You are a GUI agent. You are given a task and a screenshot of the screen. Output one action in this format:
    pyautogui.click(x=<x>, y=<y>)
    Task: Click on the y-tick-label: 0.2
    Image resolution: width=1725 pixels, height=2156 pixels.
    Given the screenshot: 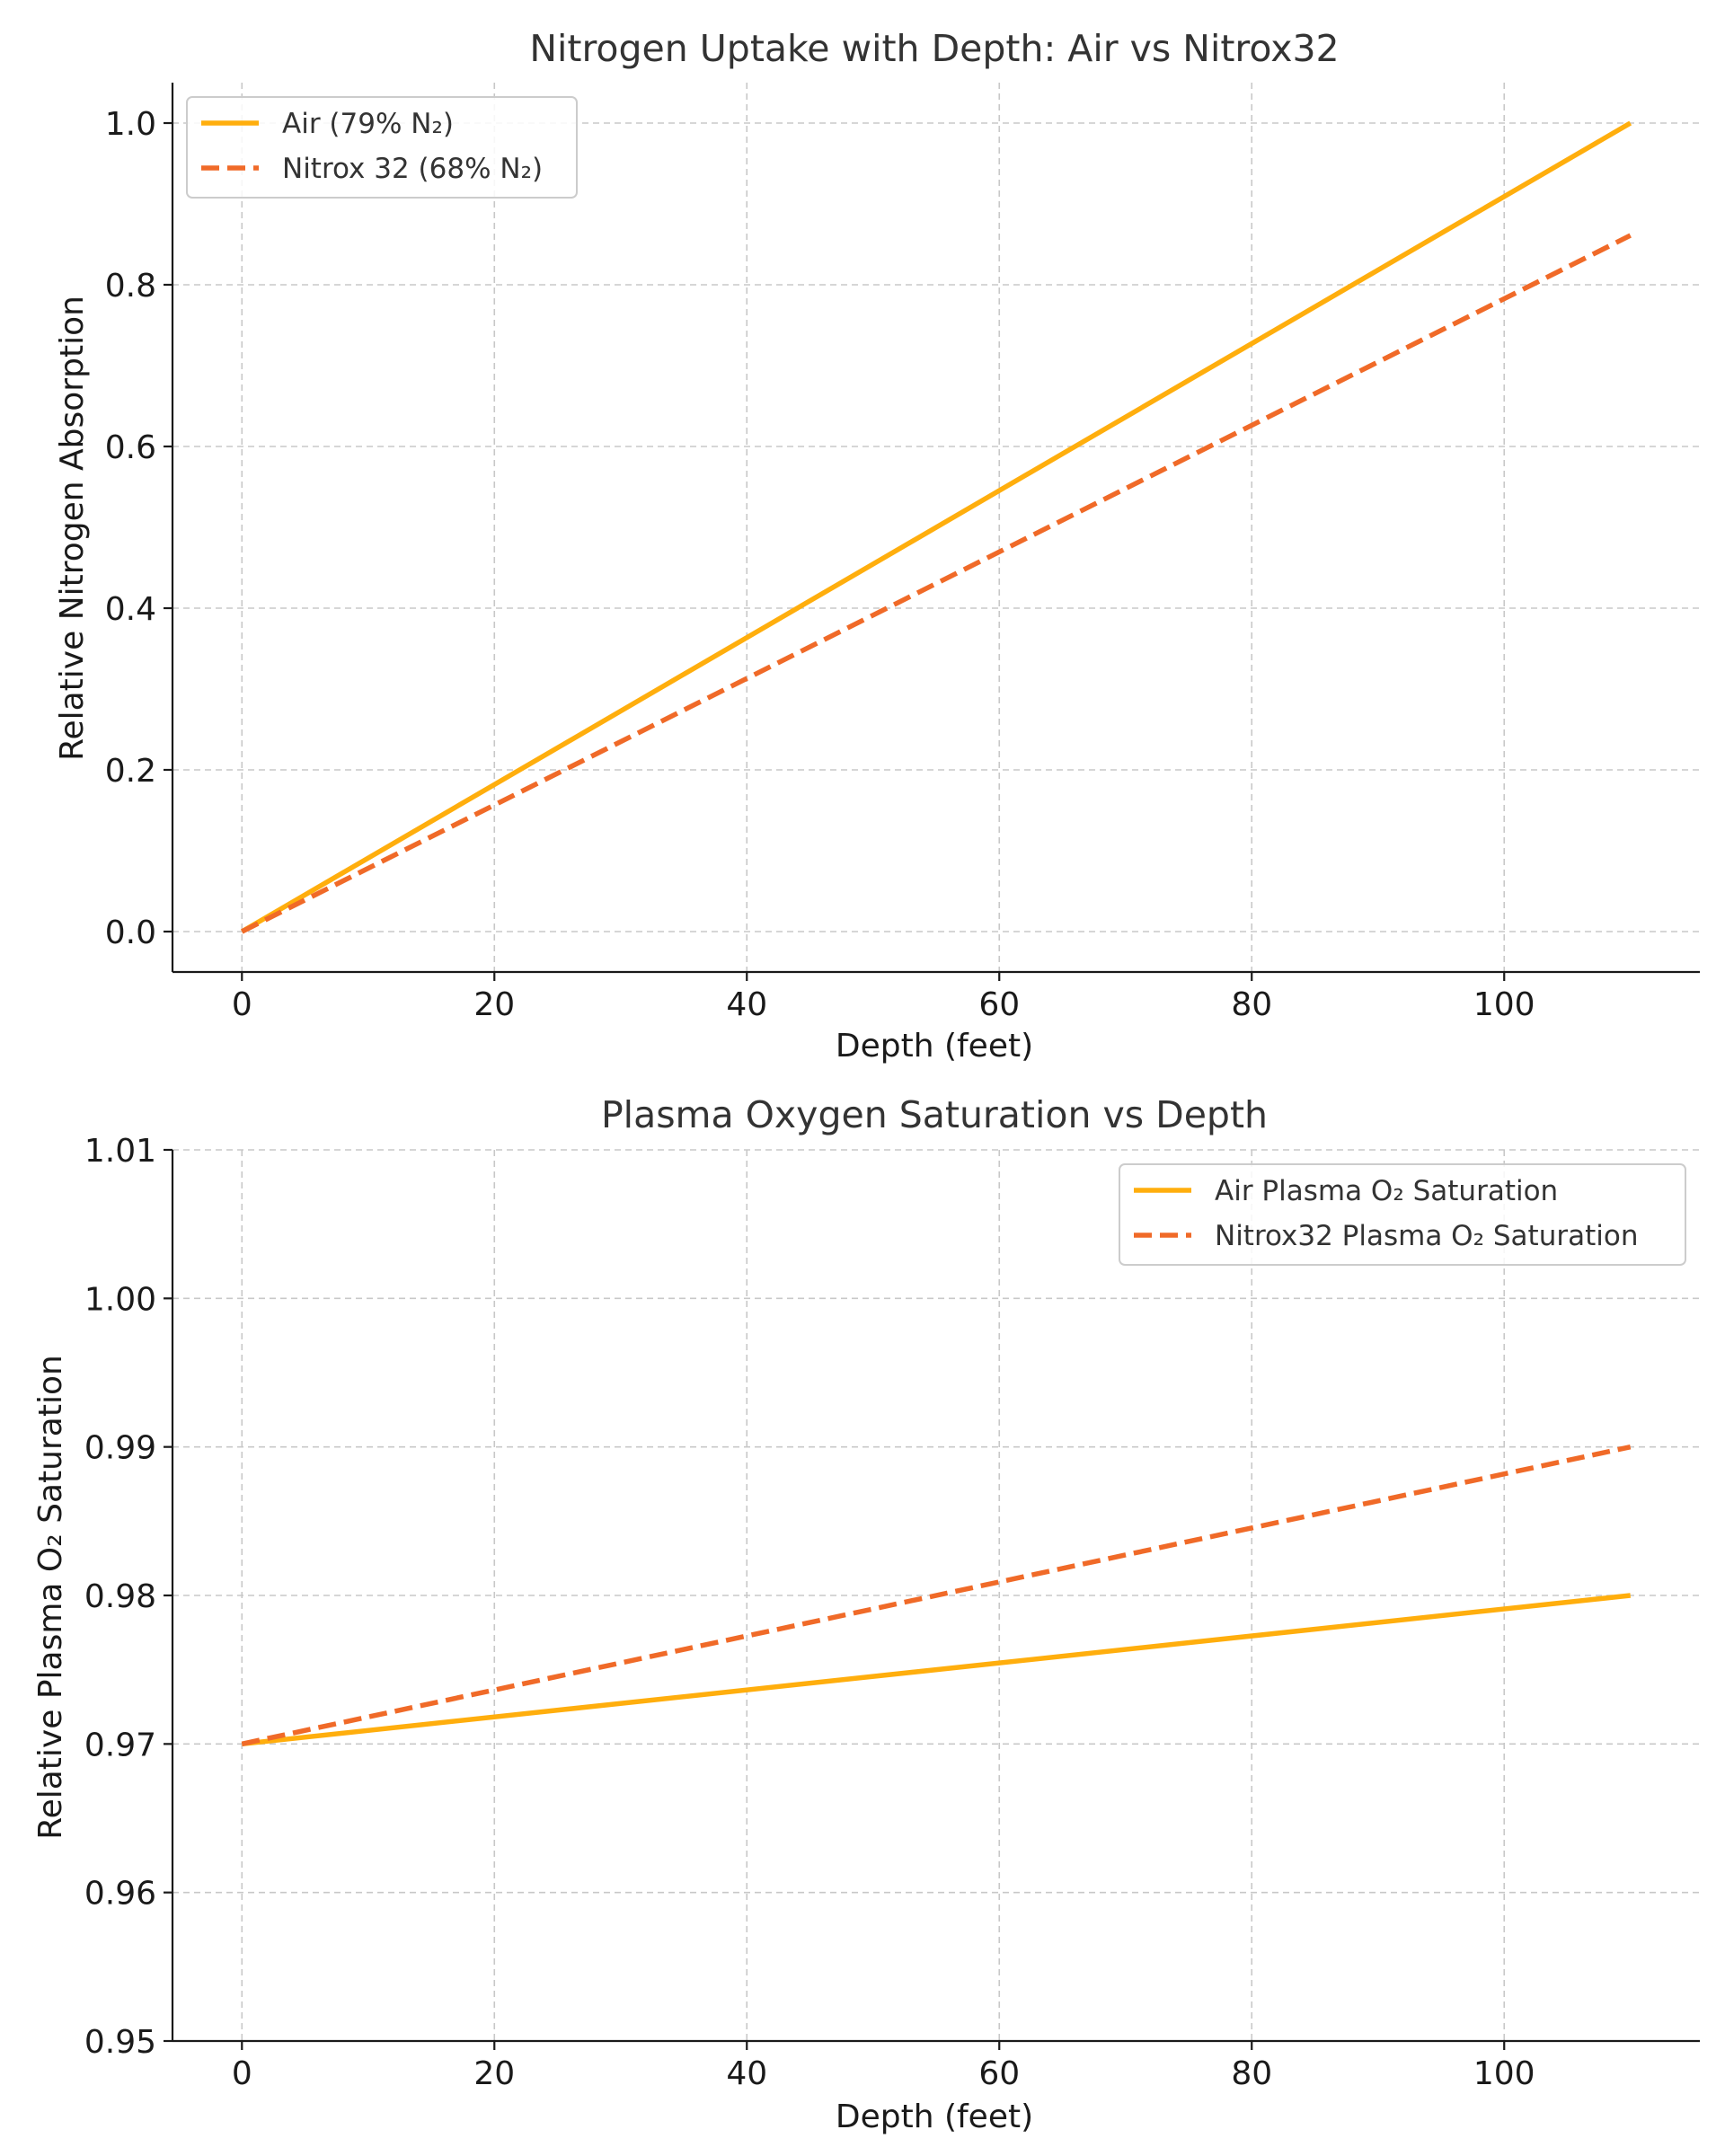 What is the action you would take?
    pyautogui.click(x=130, y=771)
    